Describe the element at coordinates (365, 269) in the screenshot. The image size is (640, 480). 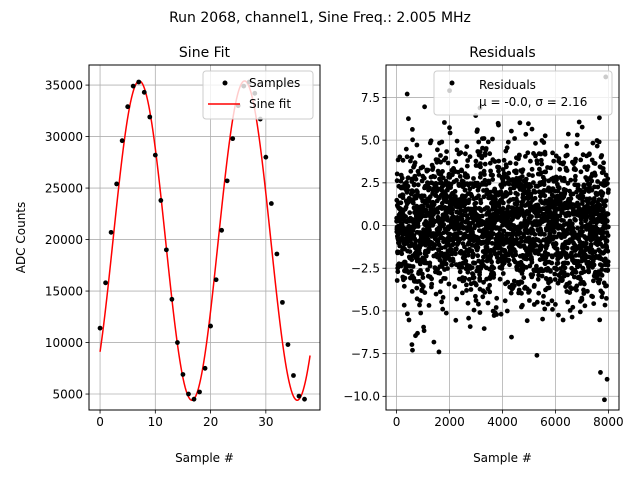
I see `residuals-ytick-label: −2.5` at that location.